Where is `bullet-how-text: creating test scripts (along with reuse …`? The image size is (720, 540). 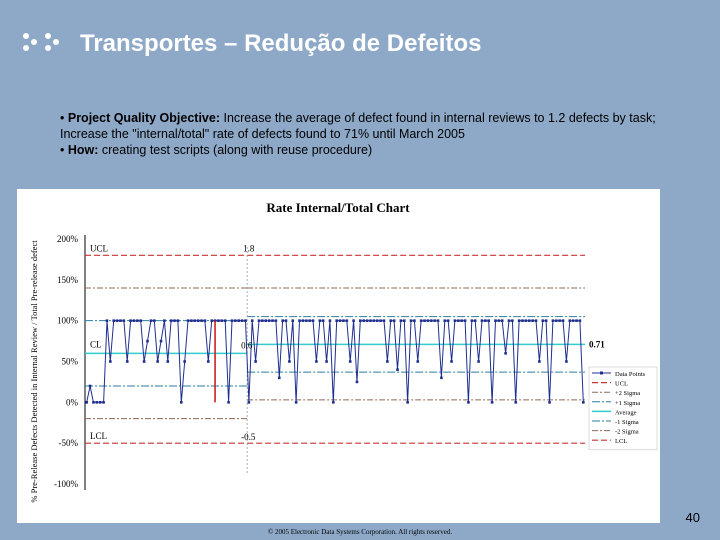
bullet-how-text: creating test scripts (along with reuse … is located at coordinates (235, 150).